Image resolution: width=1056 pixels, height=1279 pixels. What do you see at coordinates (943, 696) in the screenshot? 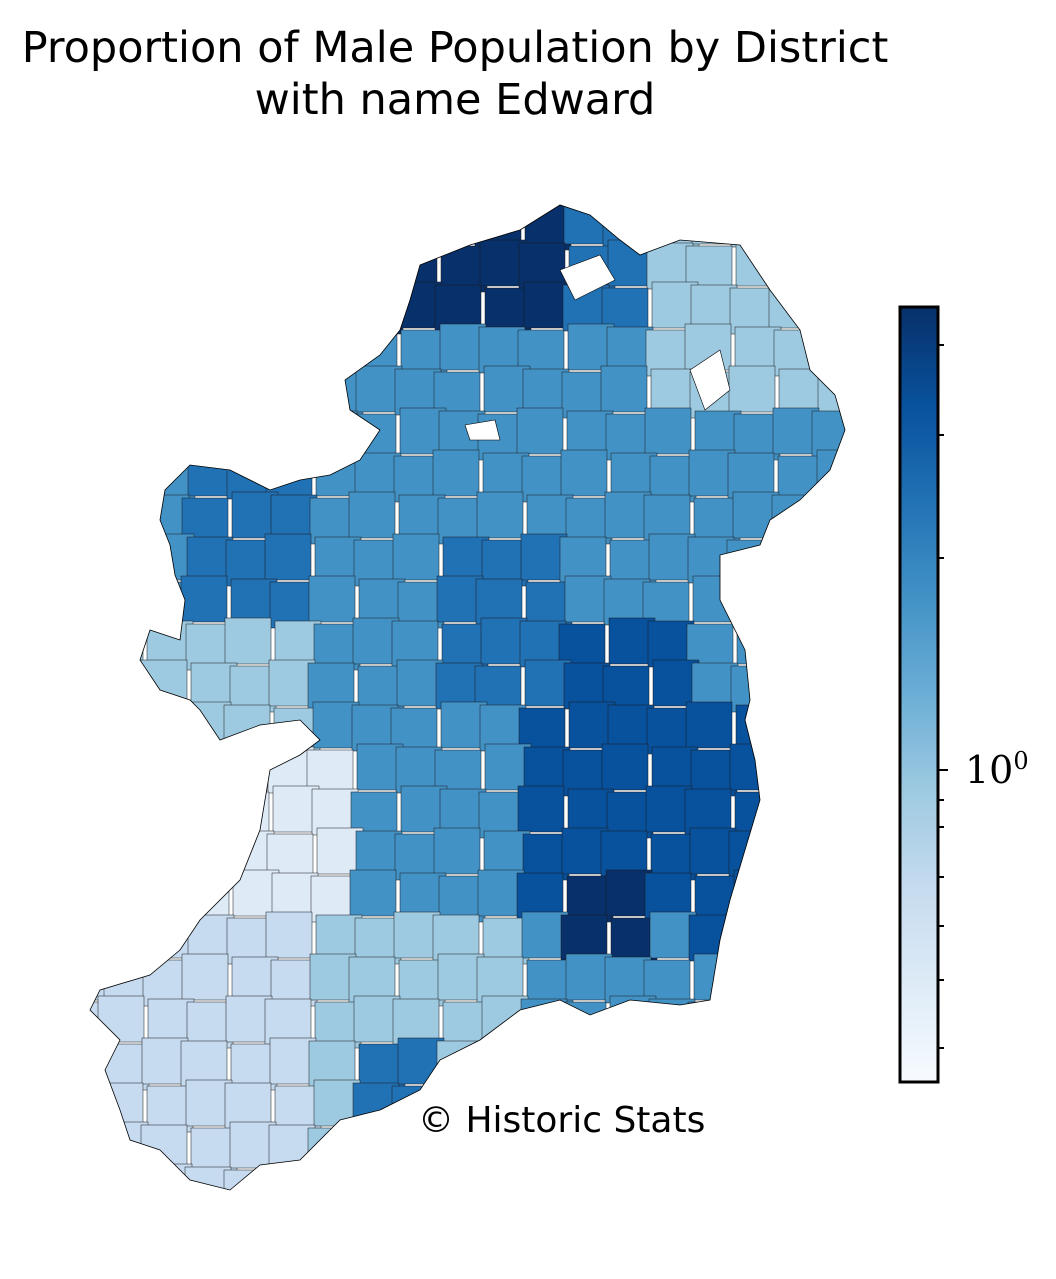
I see `colorbar-ticks` at bounding box center [943, 696].